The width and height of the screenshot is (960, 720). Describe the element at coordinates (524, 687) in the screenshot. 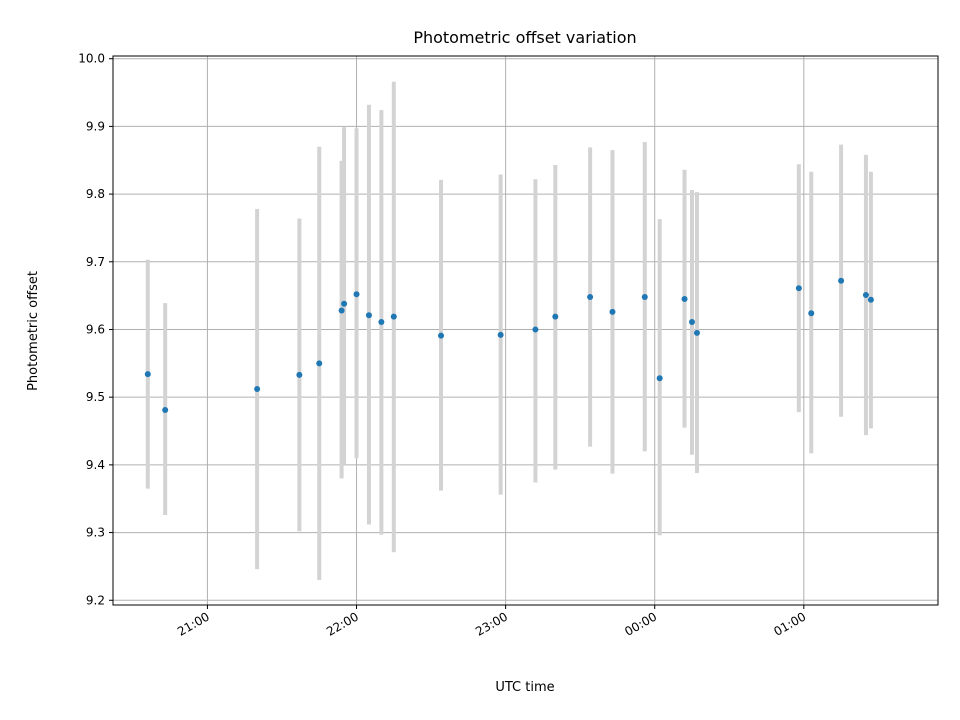

I see `x-axis-label: UTC time` at that location.